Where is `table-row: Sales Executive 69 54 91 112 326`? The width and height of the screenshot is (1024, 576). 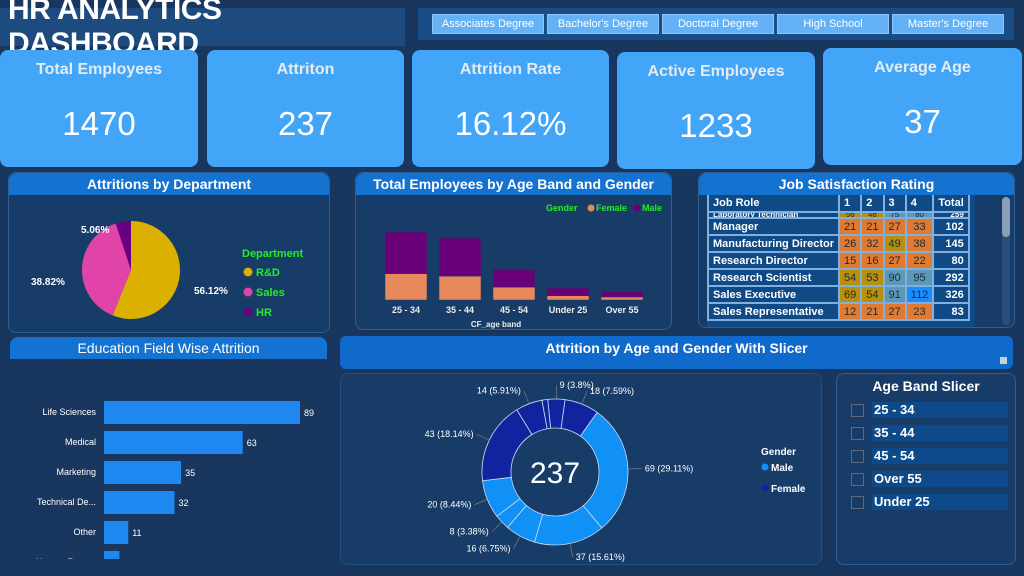
table-row: Sales Executive 69 54 91 112 326 is located at coordinates (838, 294).